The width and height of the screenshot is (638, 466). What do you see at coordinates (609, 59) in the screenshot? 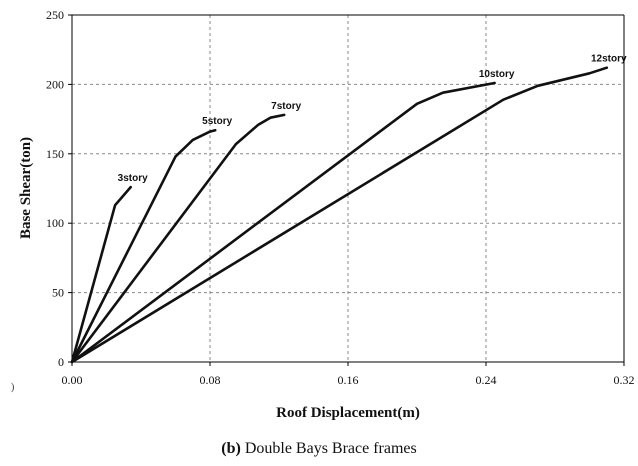
I see `series-label-12story: 12story` at bounding box center [609, 59].